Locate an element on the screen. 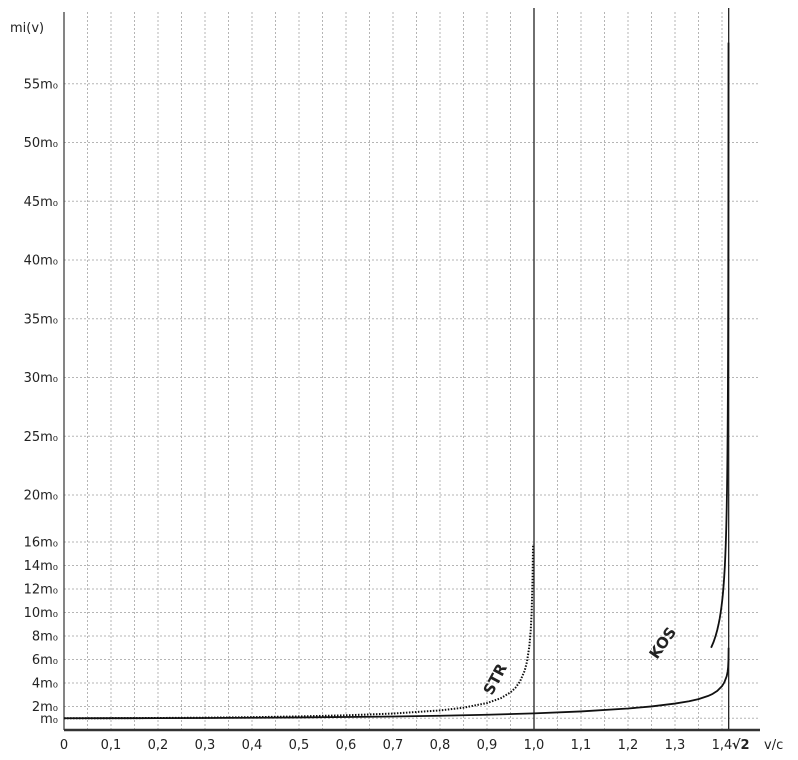 This screenshot has width=798, height=760. x-tick-label: 0,9 is located at coordinates (487, 745).